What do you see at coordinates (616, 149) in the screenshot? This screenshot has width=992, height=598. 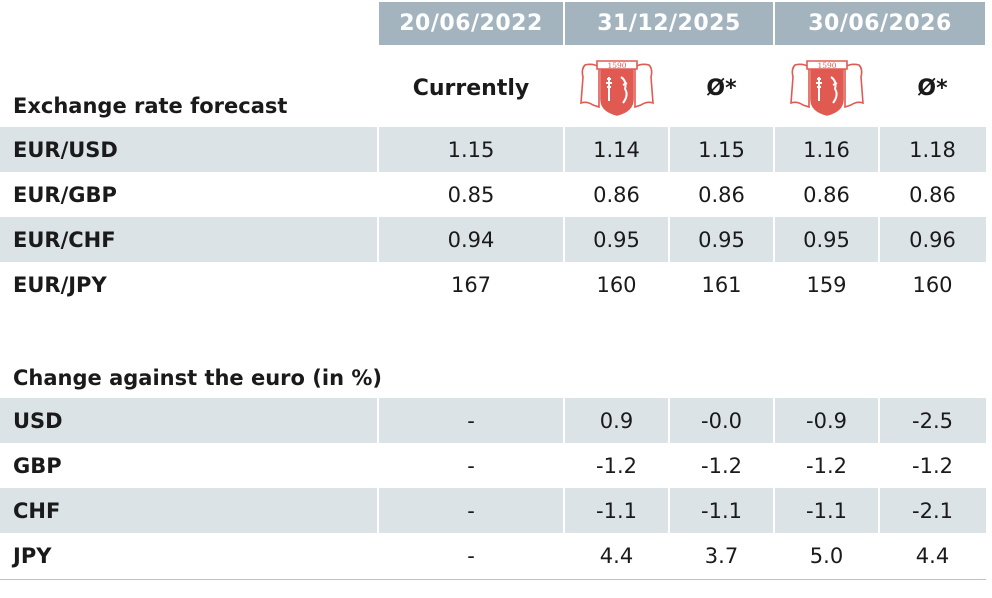 I see `table-cell: 1.14` at bounding box center [616, 149].